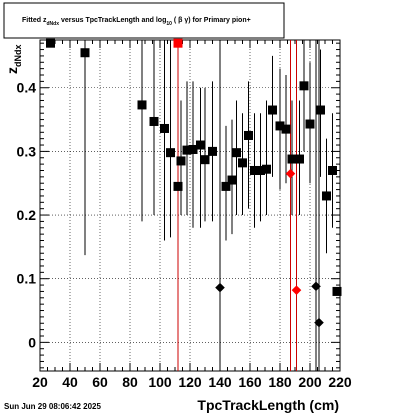 Image resolution: width=400 pixels, height=414 pixels. Describe the element at coordinates (112, 20) in the screenshot. I see `title-middle: versus TpcTrackLength and log` at that location.